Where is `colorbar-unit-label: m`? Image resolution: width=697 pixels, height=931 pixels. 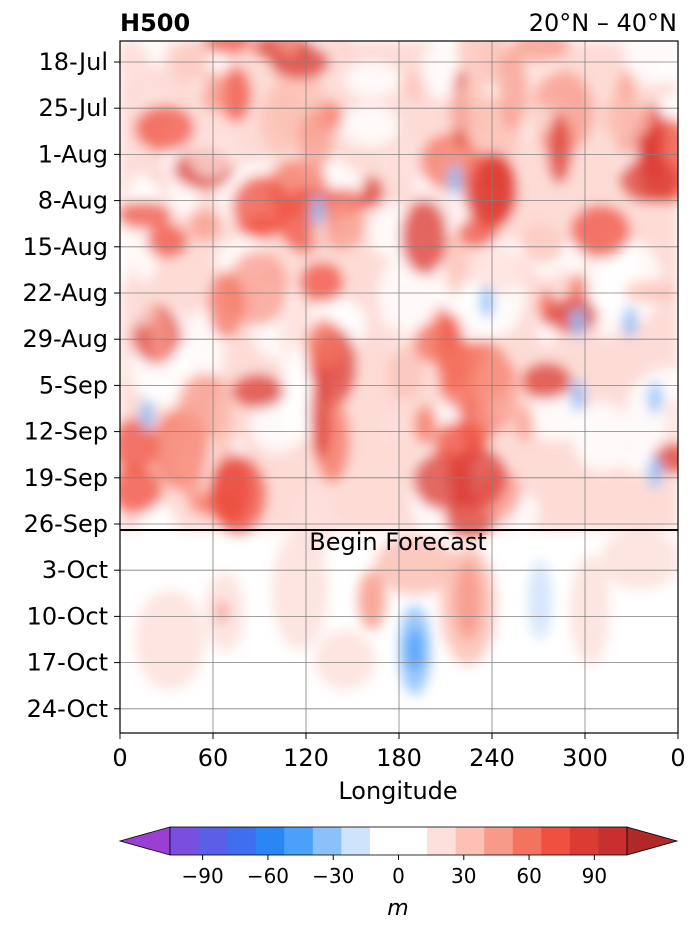 colorbar-unit-label: m is located at coordinates (397, 908).